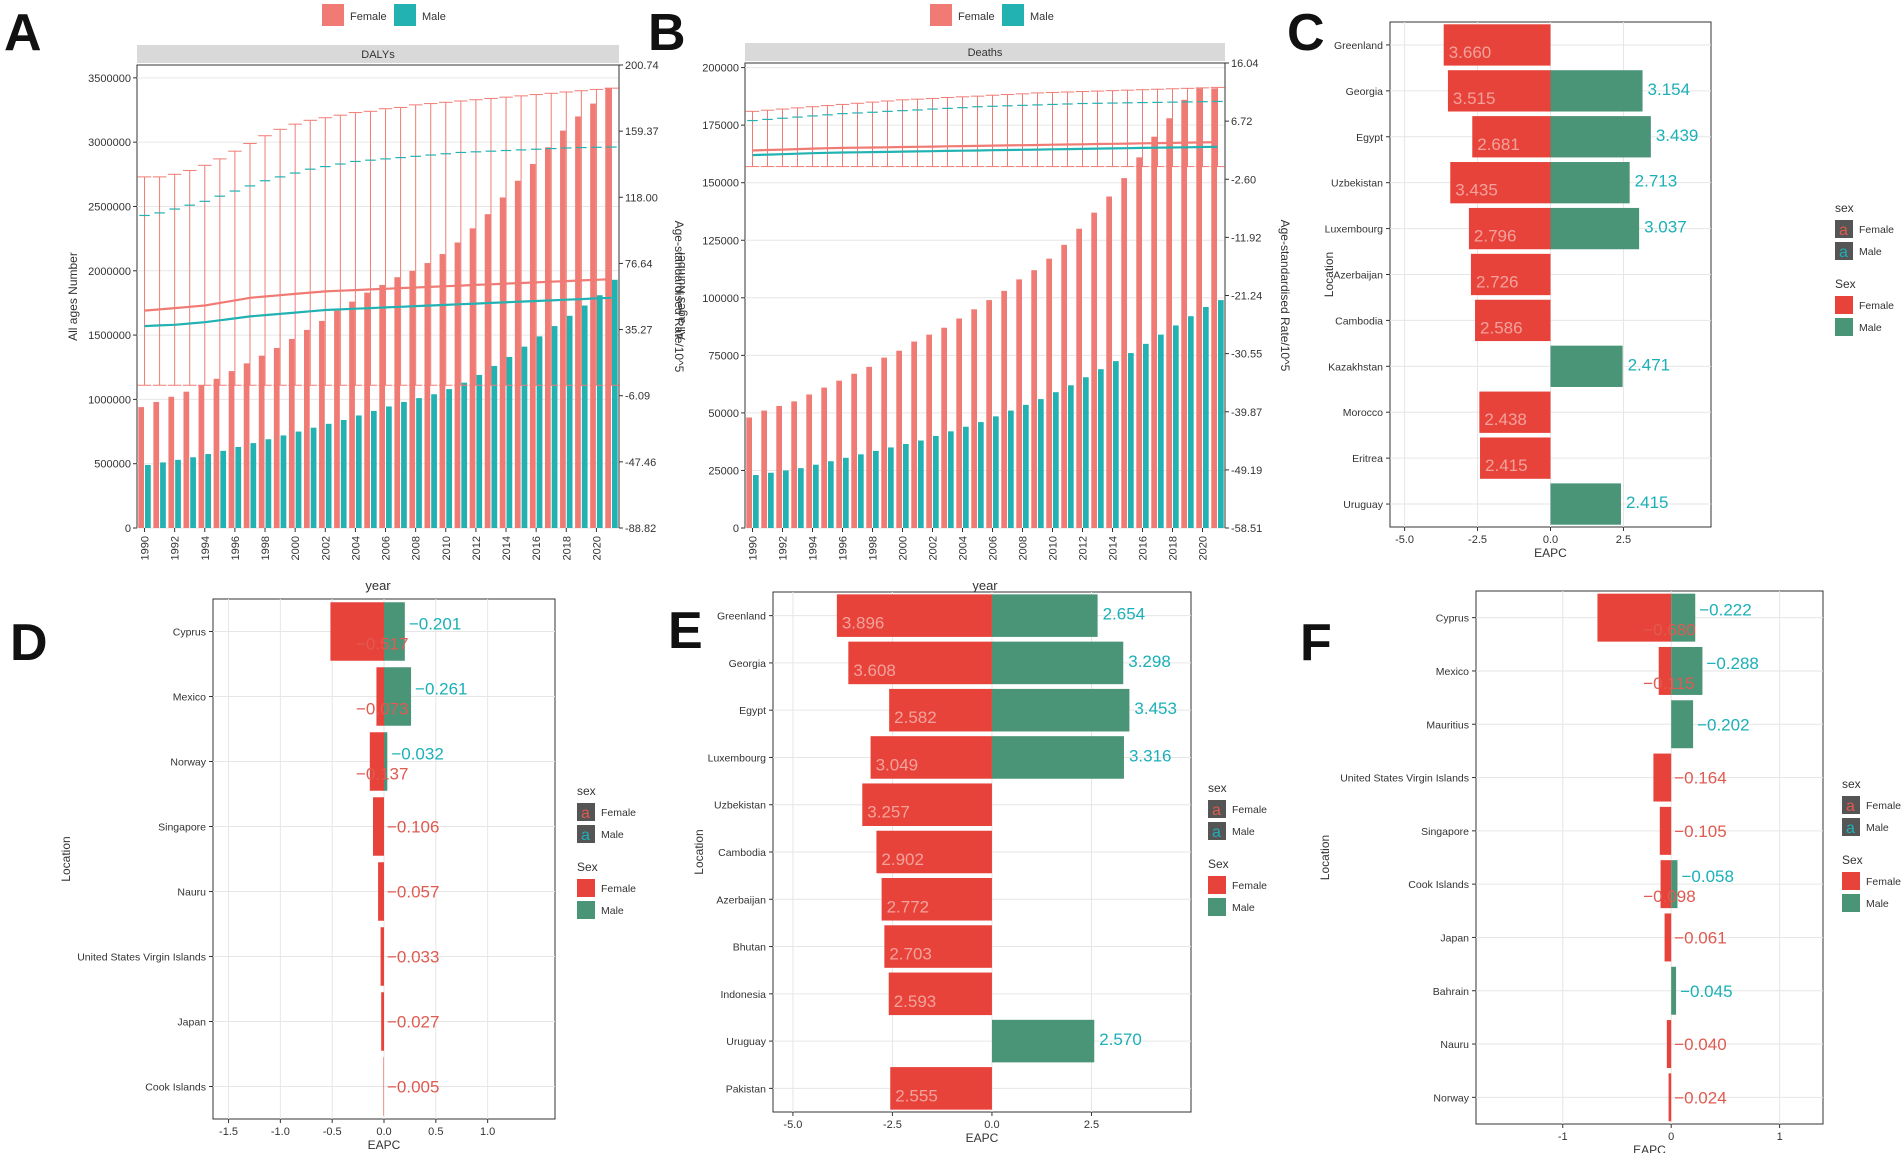 The image size is (1902, 1153). What do you see at coordinates (1844, 229) in the screenshot?
I see `legend-key-glyph-female` at bounding box center [1844, 229].